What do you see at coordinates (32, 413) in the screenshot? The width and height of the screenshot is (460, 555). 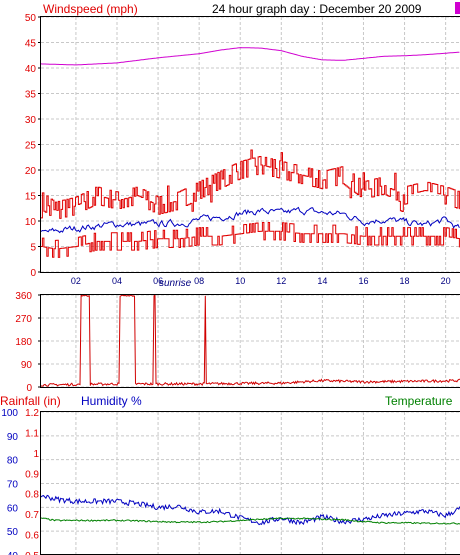 I see `rainfall-tick-label: 1.2` at bounding box center [32, 413].